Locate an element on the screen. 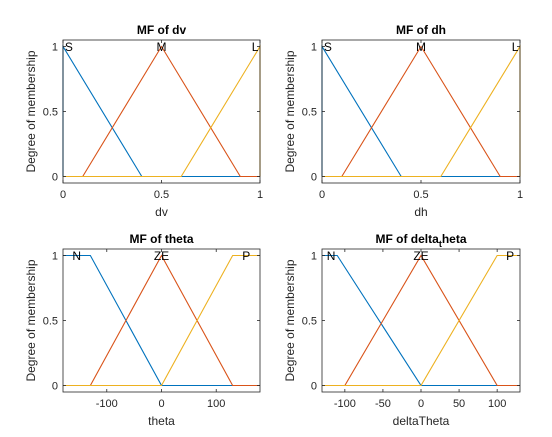  x-tick-label: 50 is located at coordinates (459, 404).